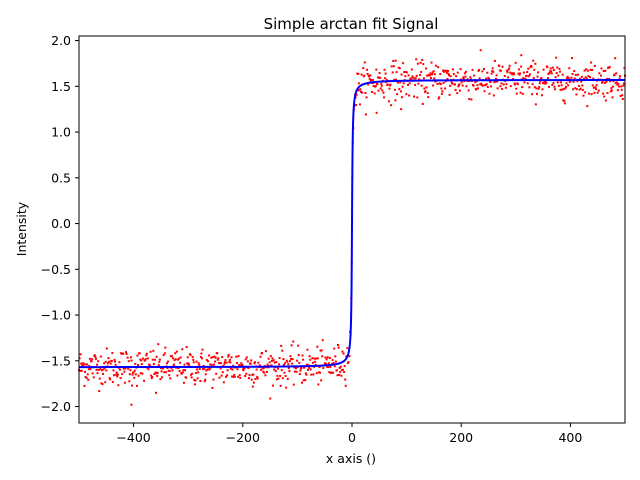 The width and height of the screenshot is (640, 480). I want to click on chart-title: Simple arctan fit Signal, so click(351, 24).